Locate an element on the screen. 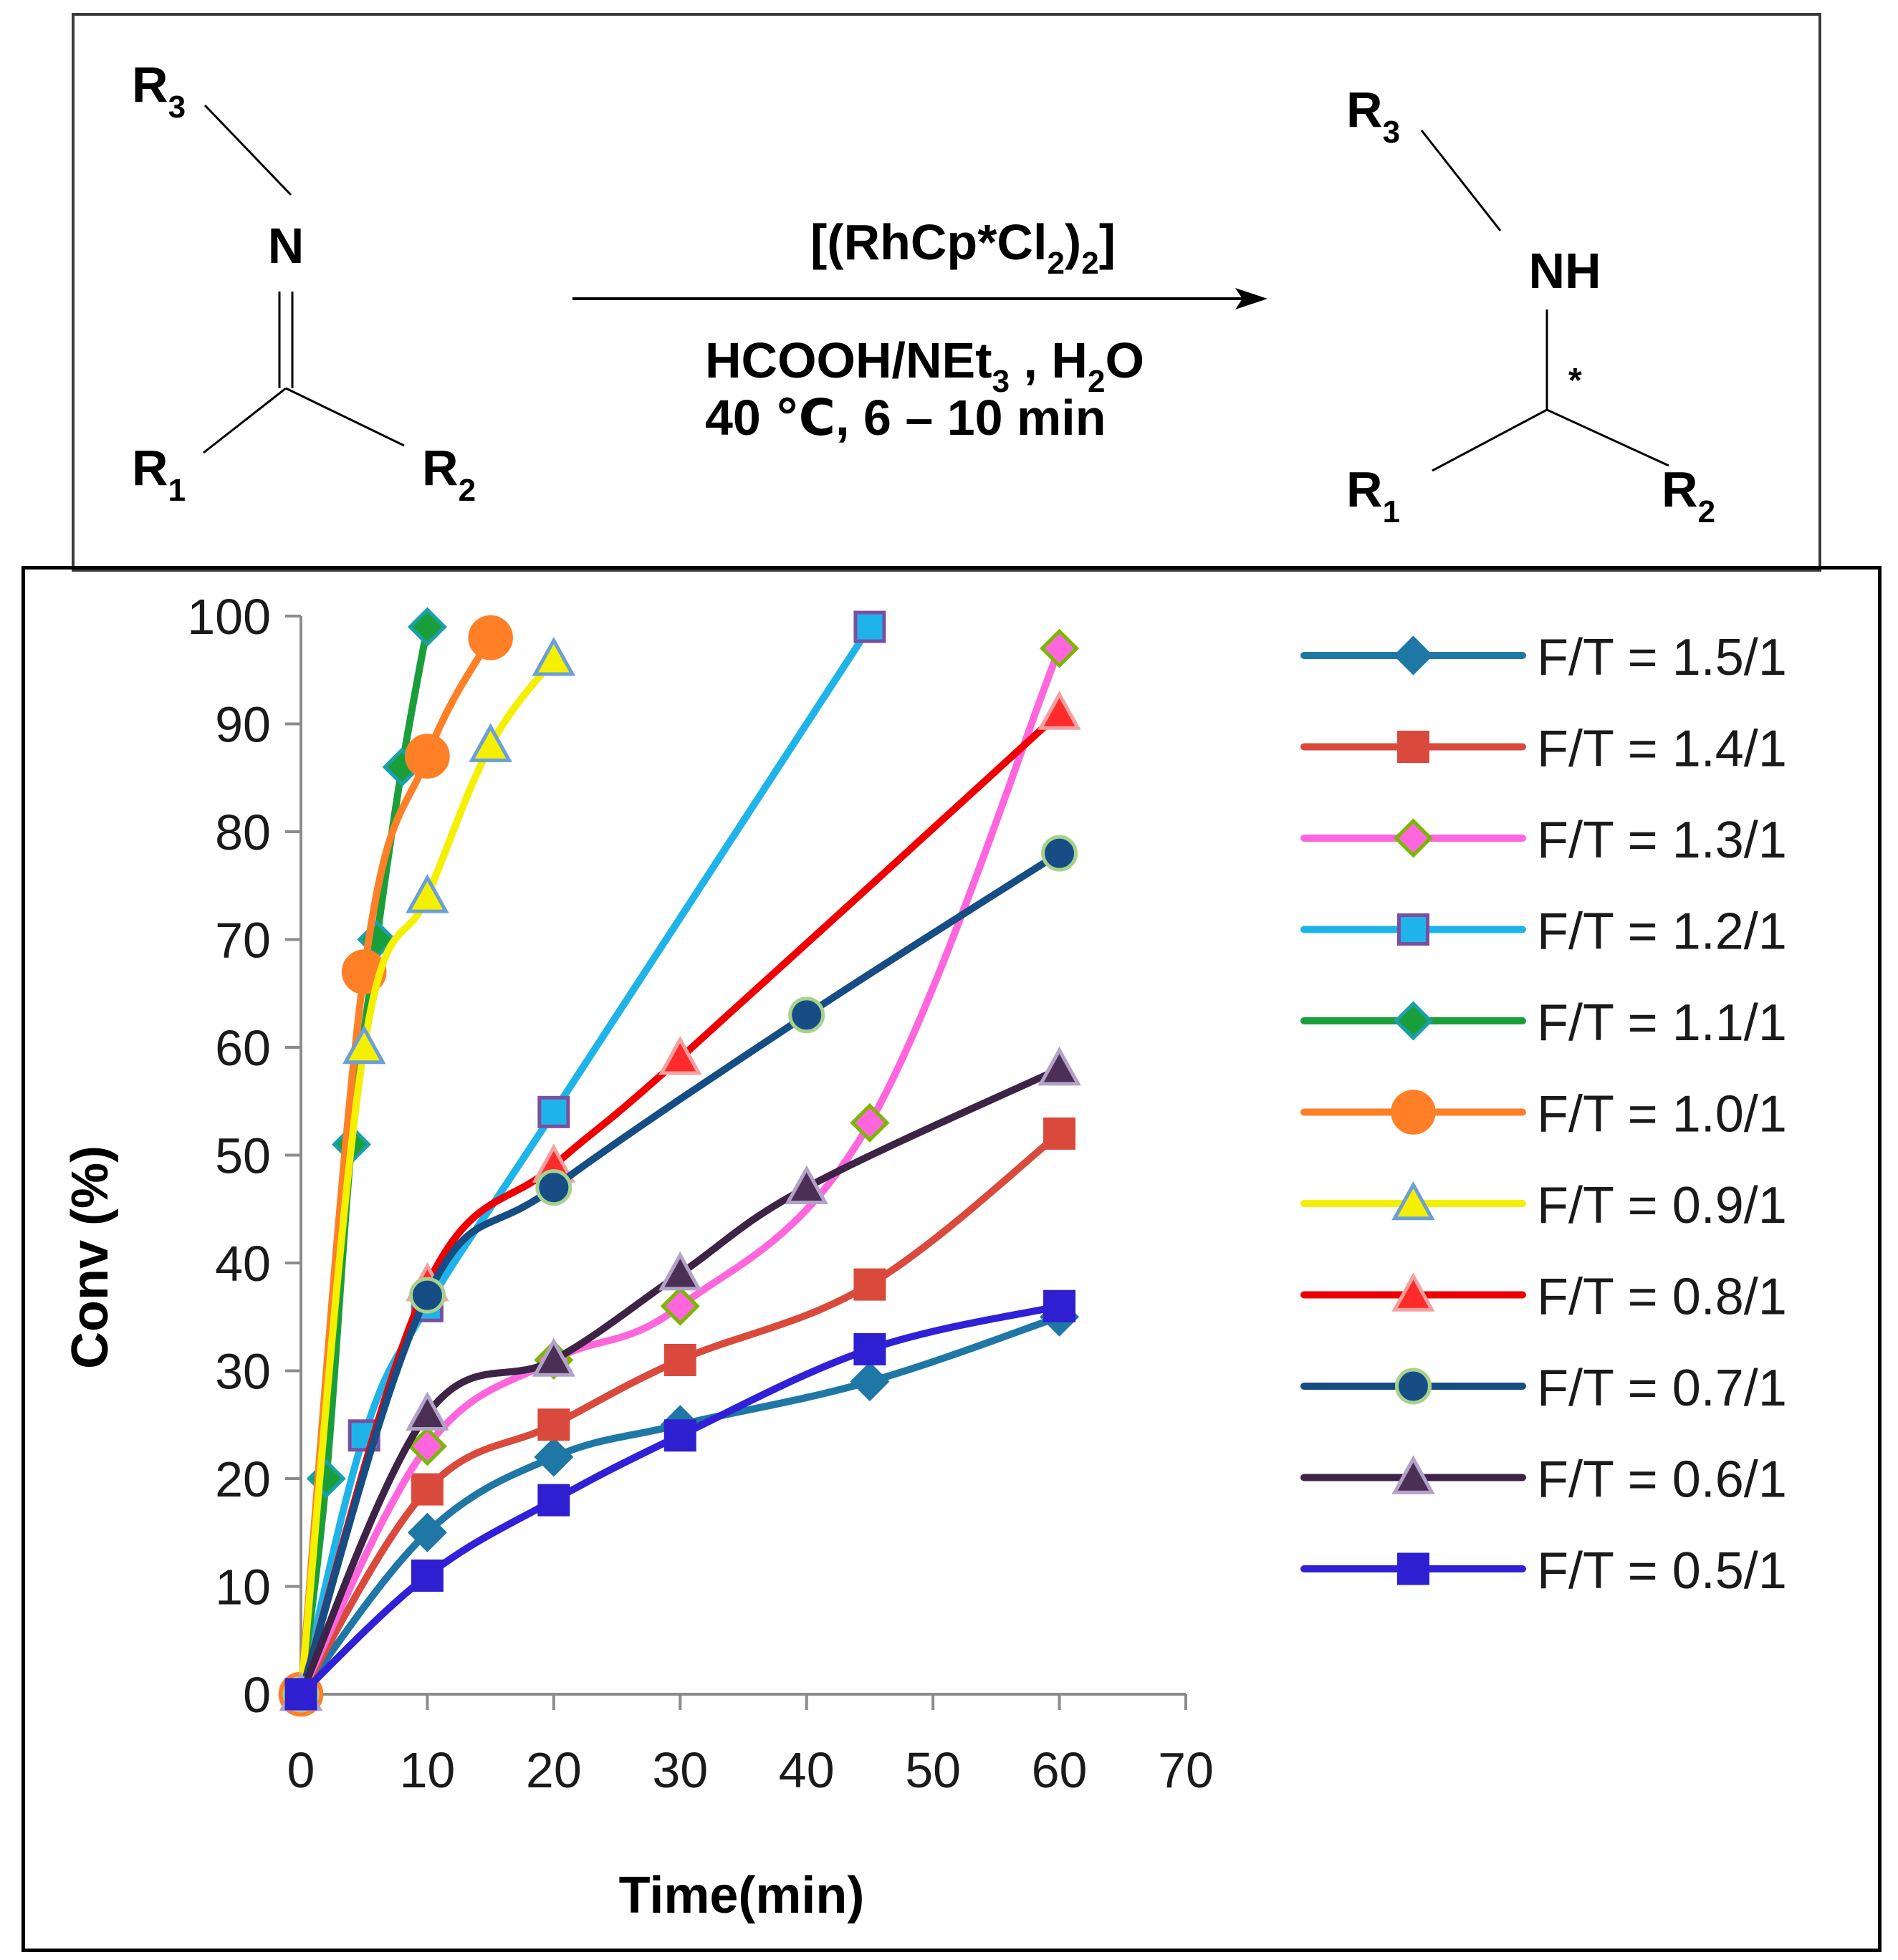 This screenshot has width=1898, height=1960. reaction-arrow-head is located at coordinates (1251, 298).